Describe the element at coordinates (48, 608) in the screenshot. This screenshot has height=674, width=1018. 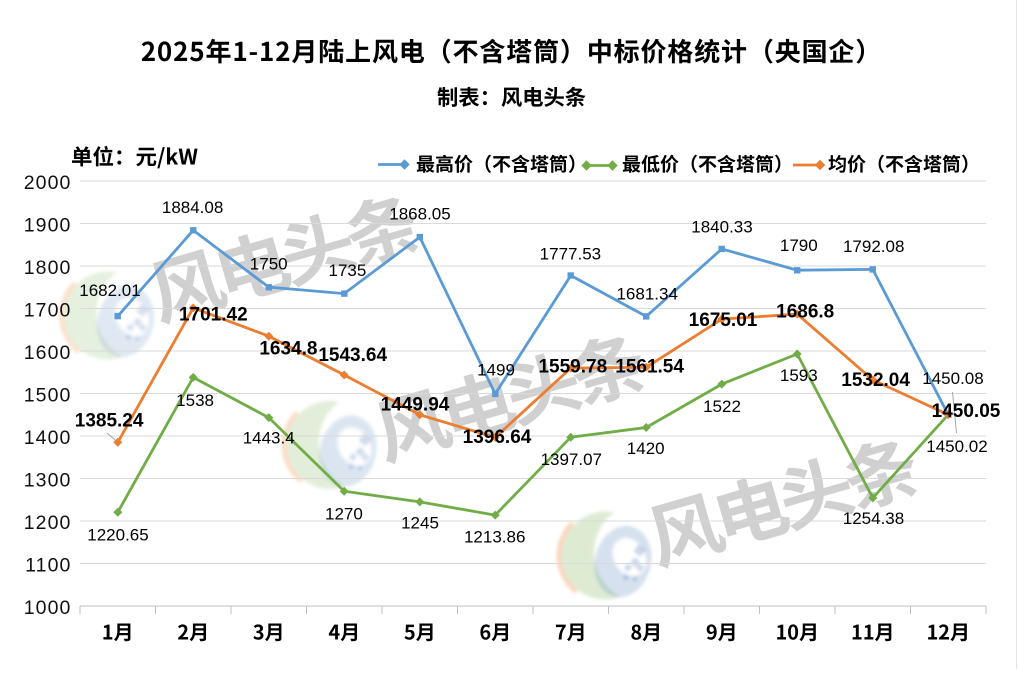
I see `svg-text: 1000` at that location.